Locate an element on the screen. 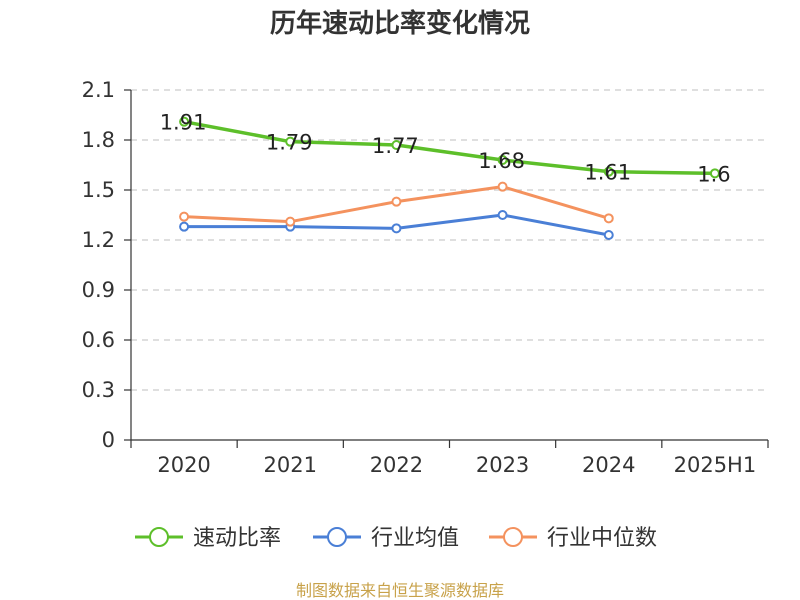  legend: 速动比率 行业均值 行业中位数 is located at coordinates (396, 538).